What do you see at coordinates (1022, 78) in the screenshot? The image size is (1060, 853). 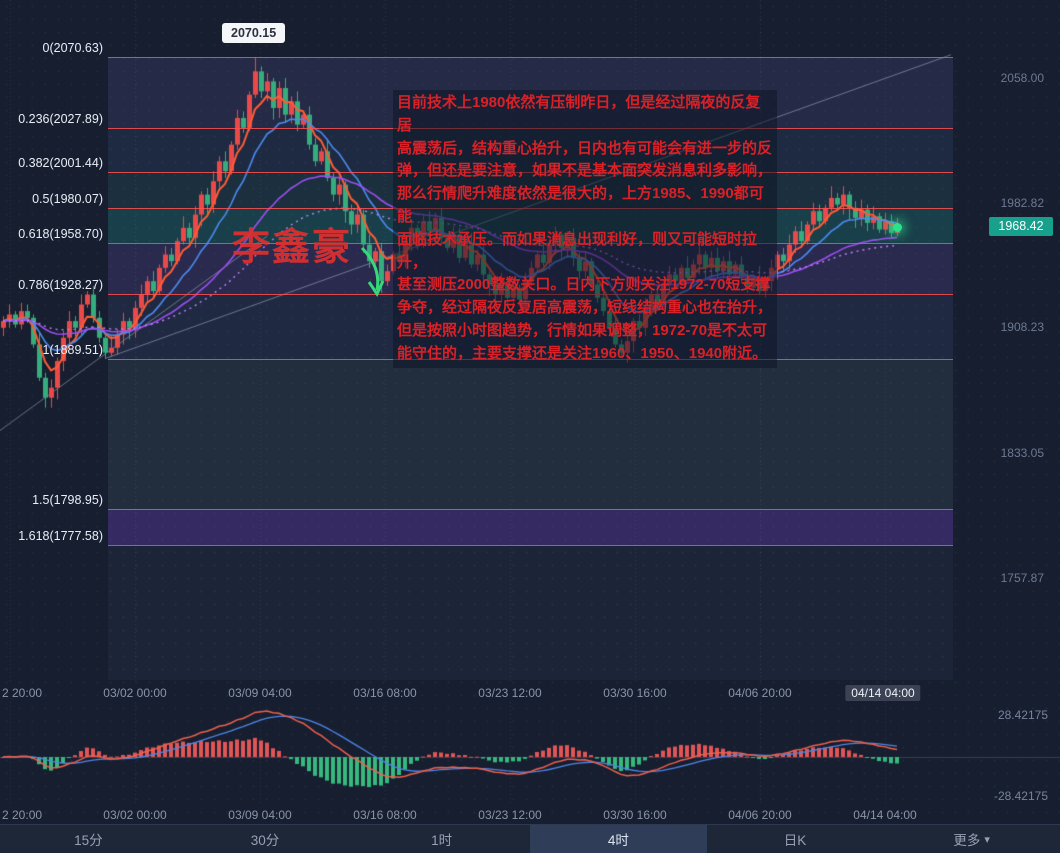 I see `price-axis-tick: 2058.00` at bounding box center [1022, 78].